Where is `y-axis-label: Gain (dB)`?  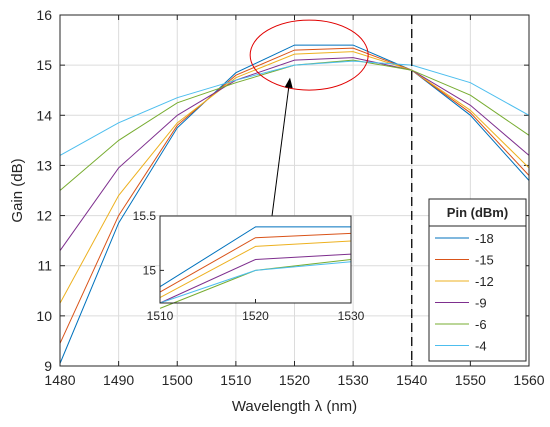 y-axis-label: Gain (dB) is located at coordinates (17, 190).